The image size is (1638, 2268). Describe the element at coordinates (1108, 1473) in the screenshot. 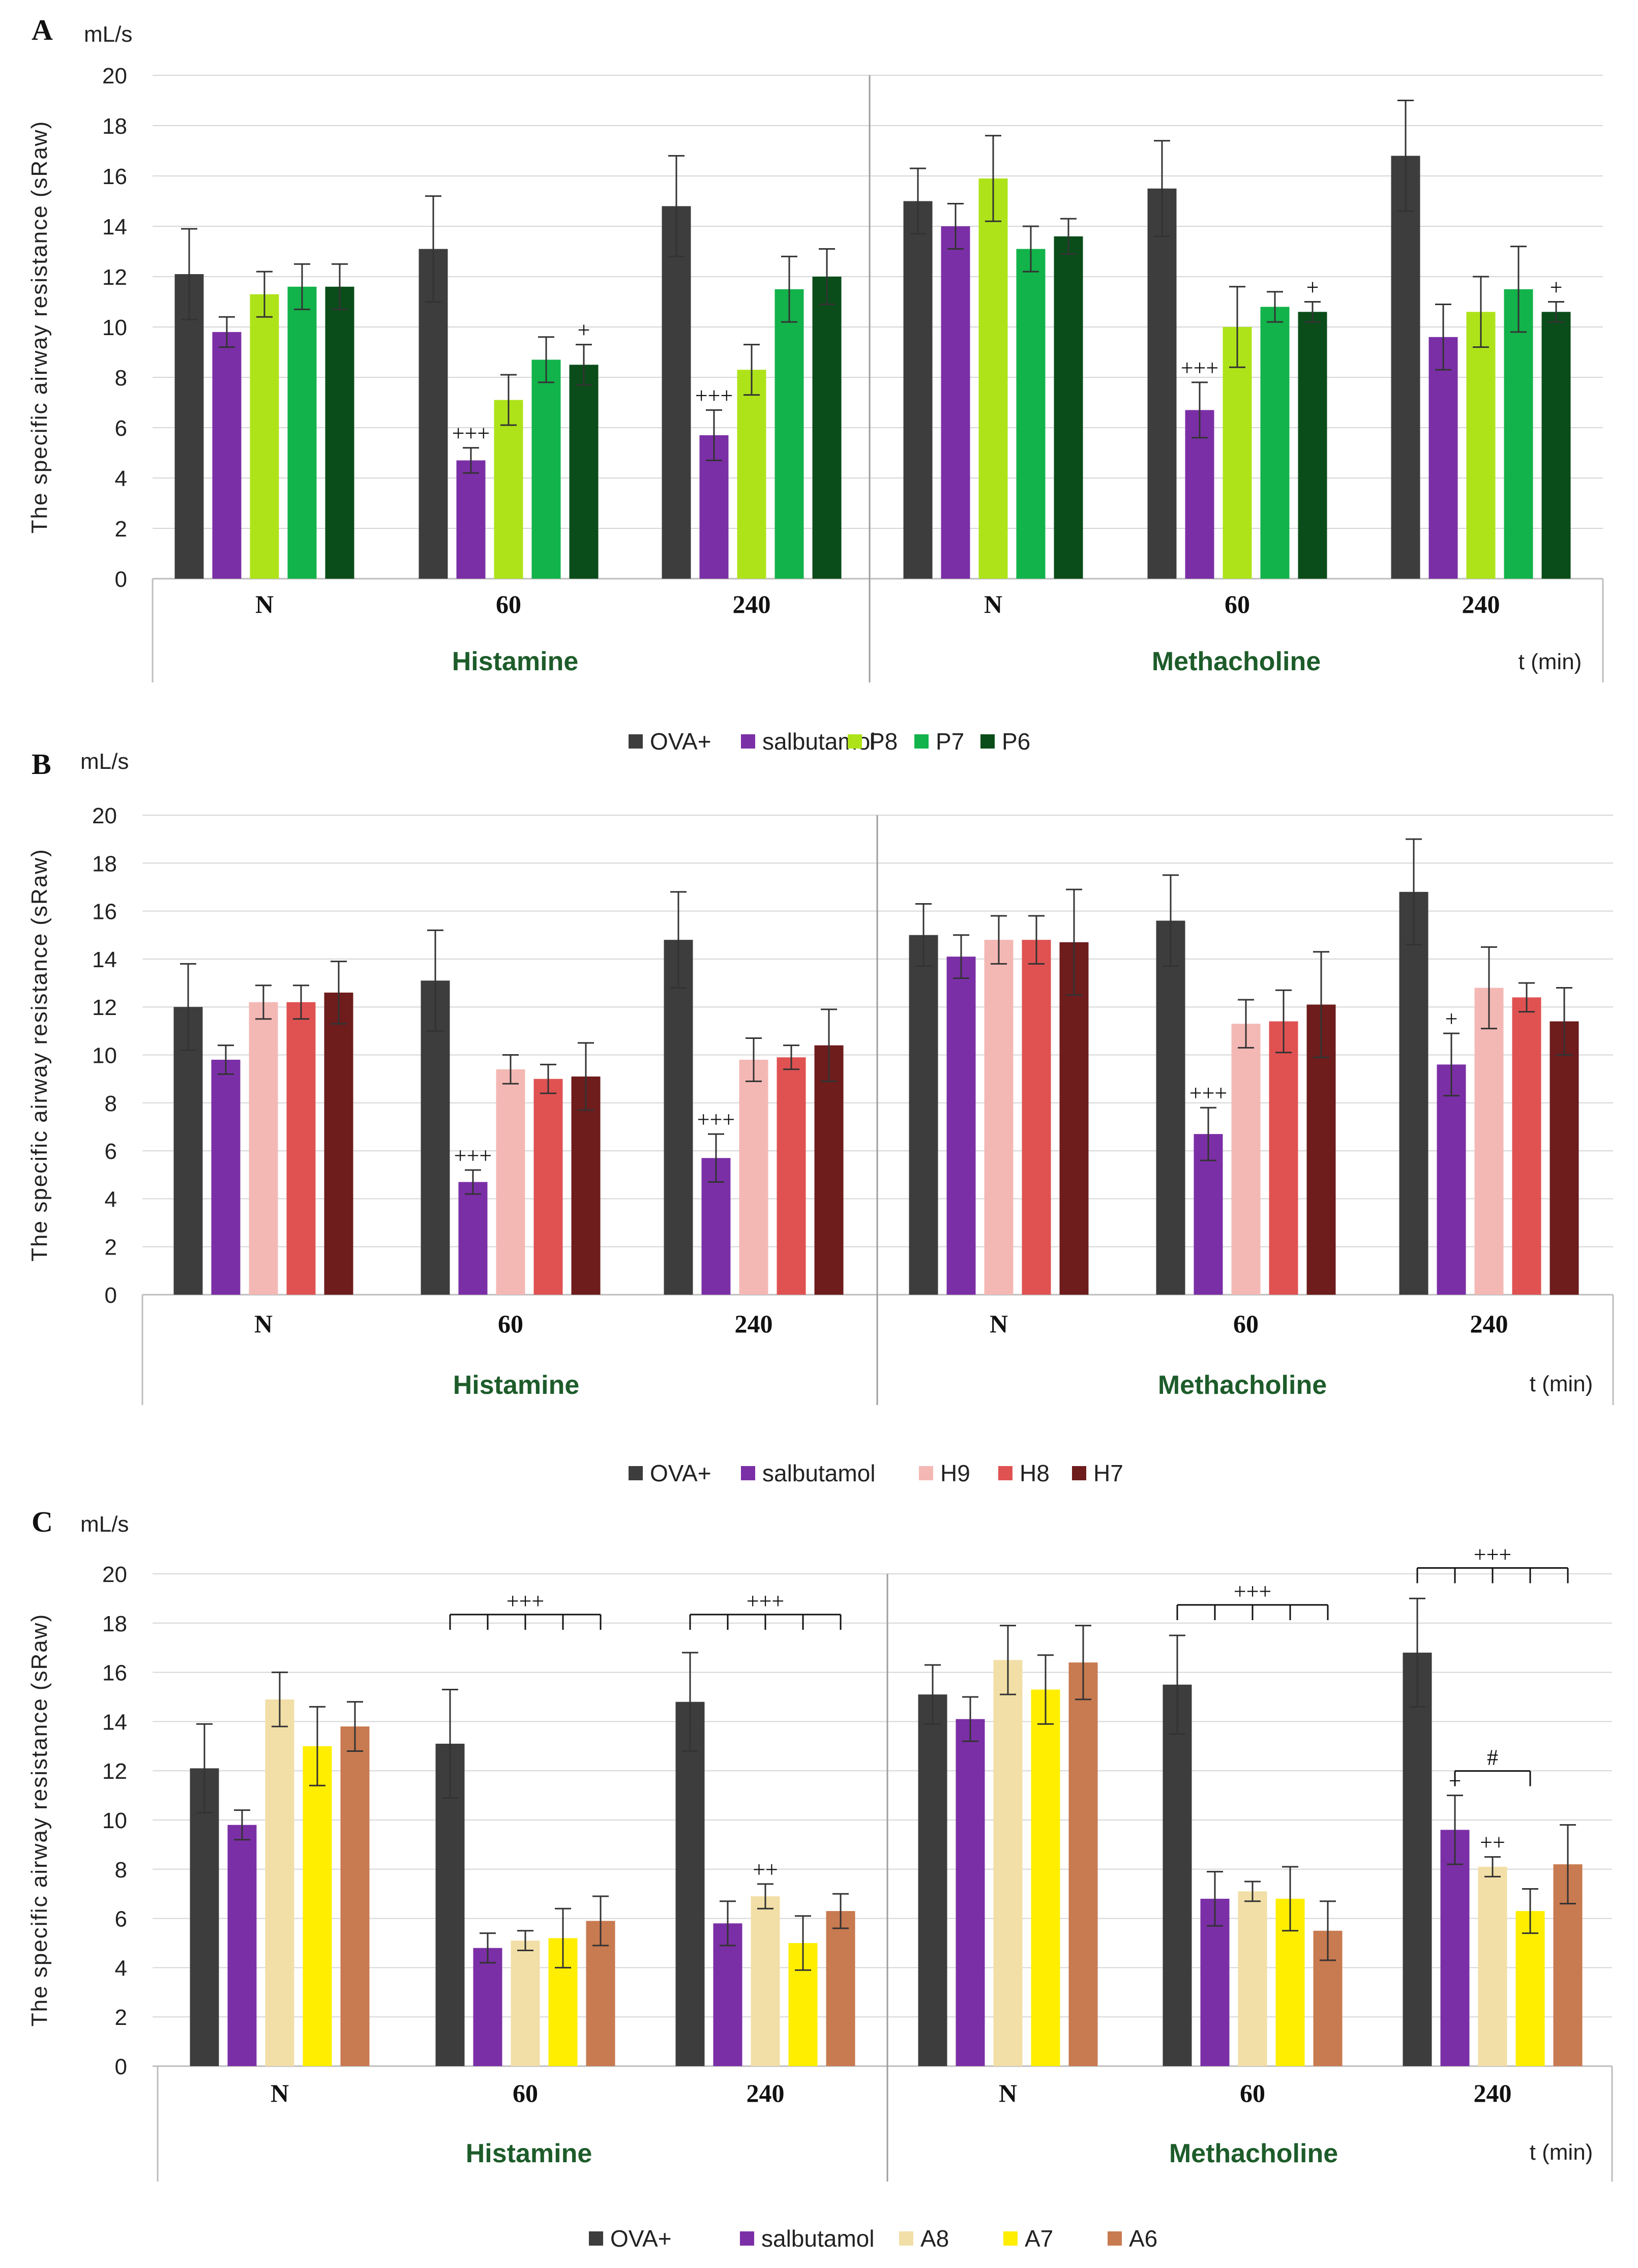

I see `legend-label: H7` at that location.